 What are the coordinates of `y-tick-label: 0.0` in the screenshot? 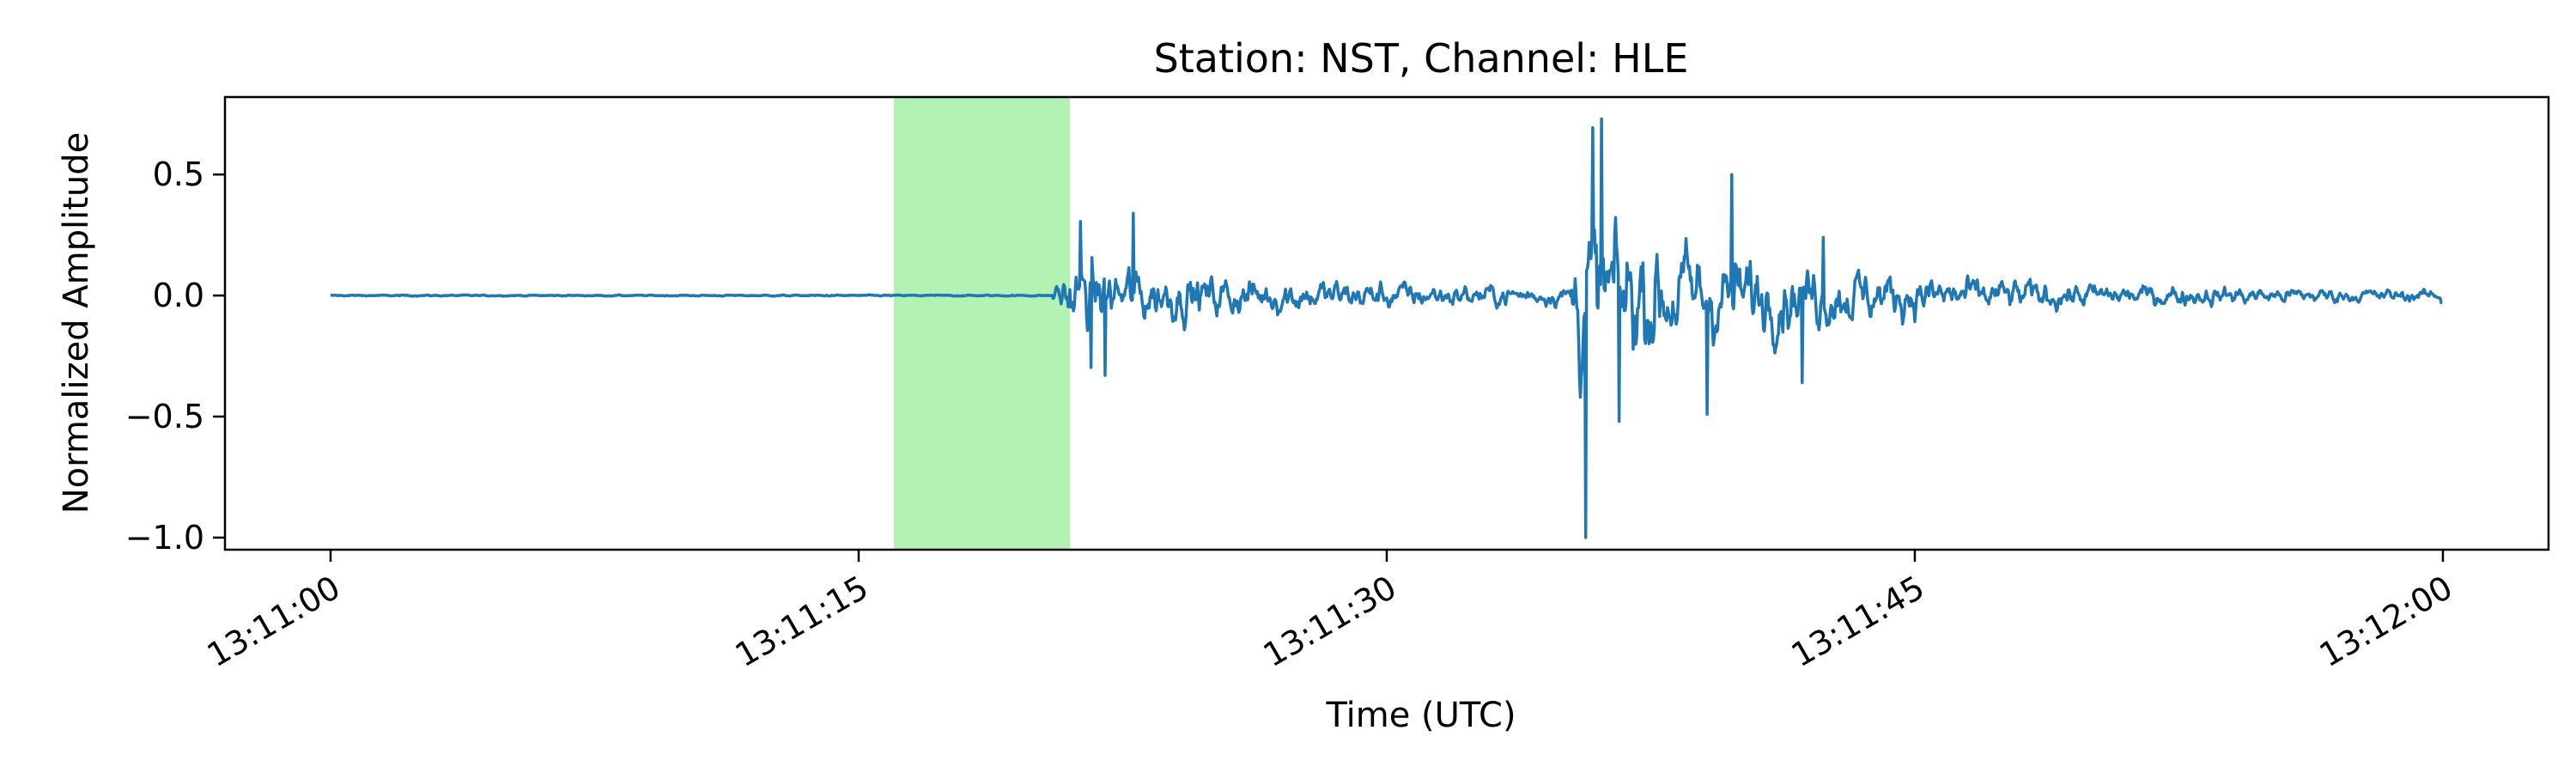 It's located at (178, 295).